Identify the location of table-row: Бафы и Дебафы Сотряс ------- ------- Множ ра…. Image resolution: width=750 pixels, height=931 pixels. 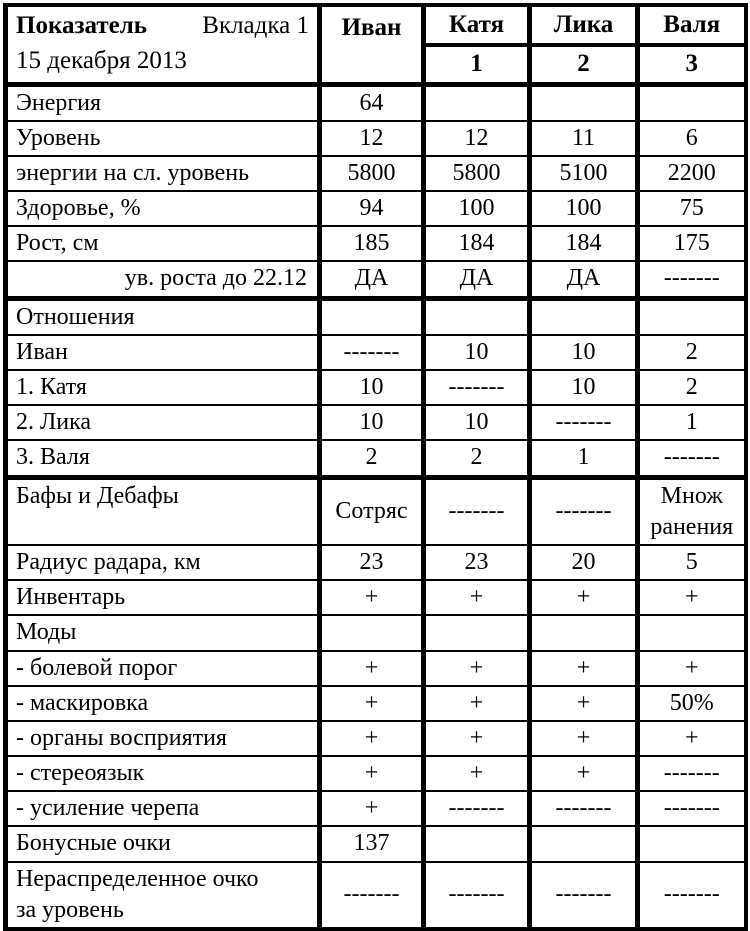
(375, 510).